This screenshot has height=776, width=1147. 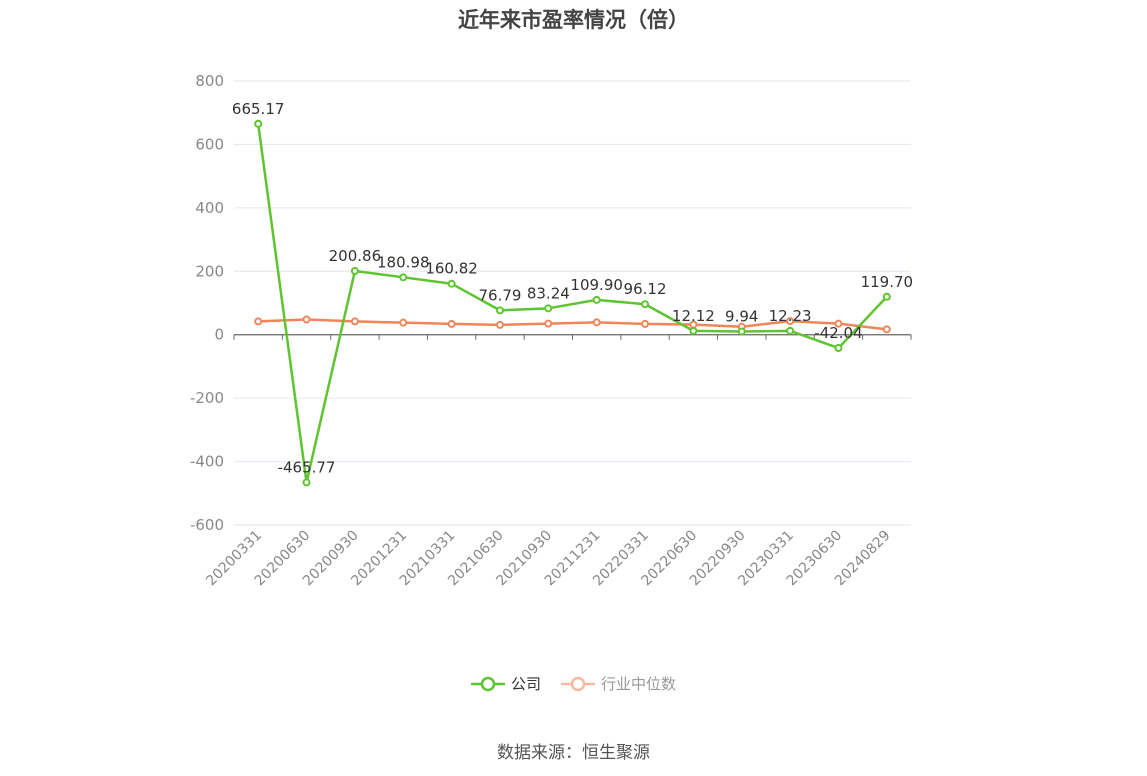 I want to click on legend-industry-label: 行业中位数, so click(x=639, y=684).